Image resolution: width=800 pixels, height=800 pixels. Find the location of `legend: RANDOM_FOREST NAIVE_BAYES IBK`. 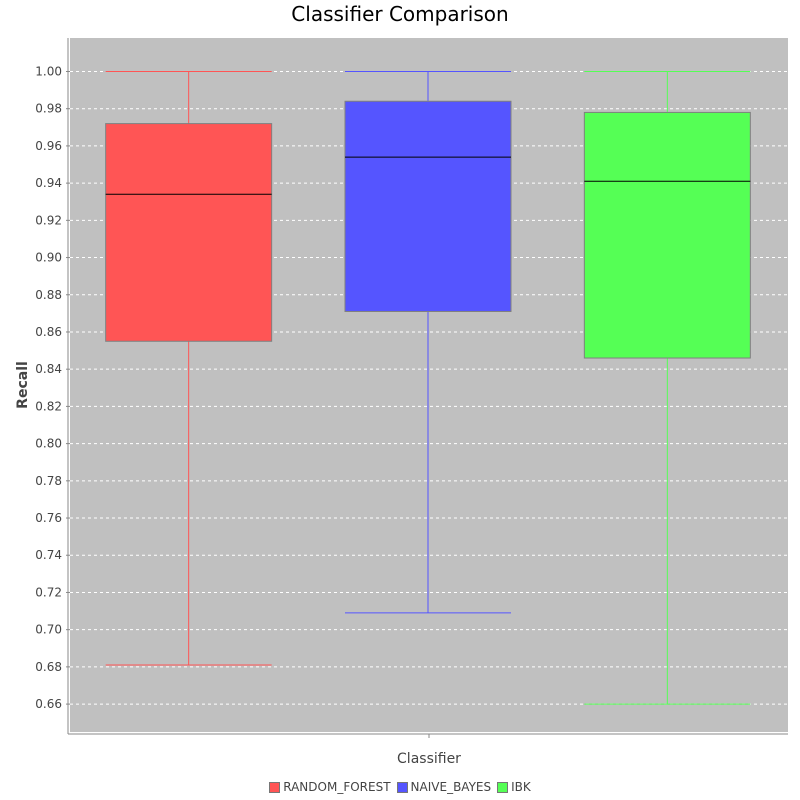

legend: RANDOM_FOREST NAIVE_BAYES IBK is located at coordinates (400, 787).